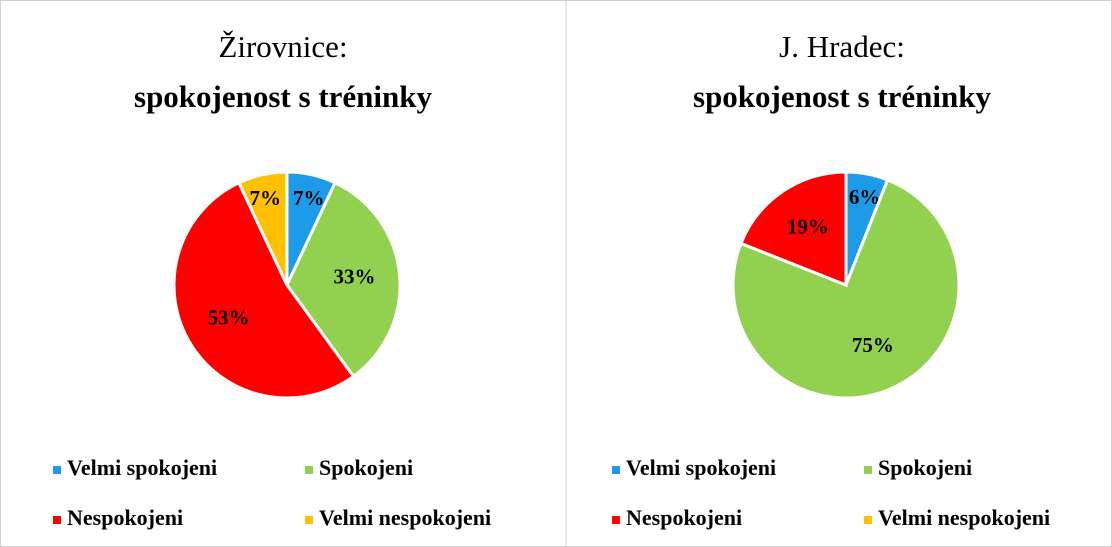 This screenshot has height=547, width=1112. What do you see at coordinates (842, 46) in the screenshot?
I see `chart-title: J. Hradec:` at bounding box center [842, 46].